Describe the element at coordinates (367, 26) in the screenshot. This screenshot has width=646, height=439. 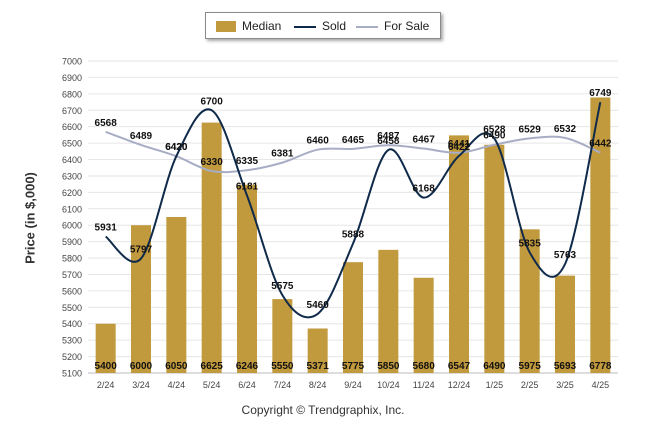
I see `legend-swatch-for-sale` at that location.